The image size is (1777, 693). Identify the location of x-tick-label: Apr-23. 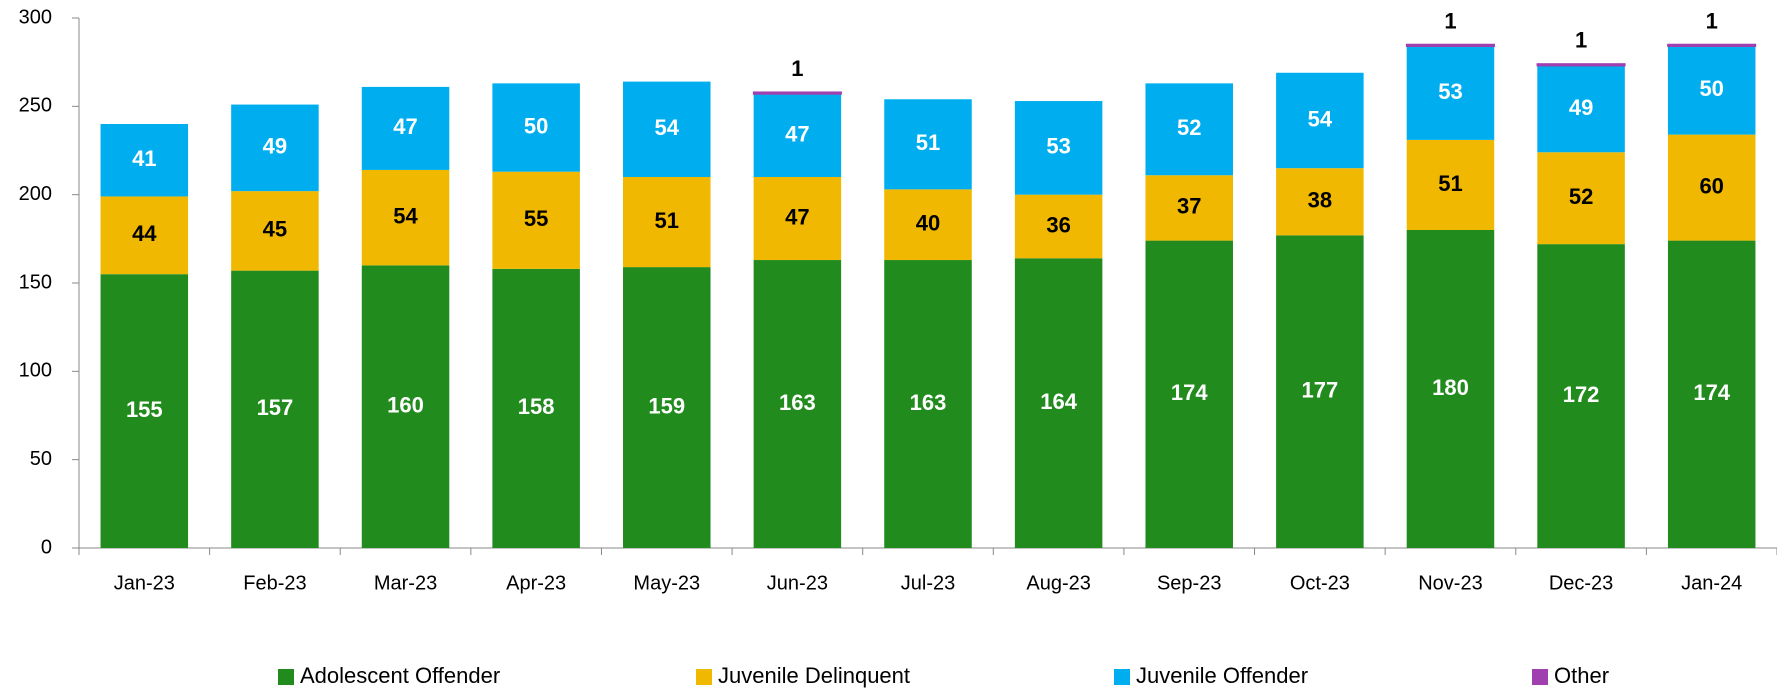
(536, 583).